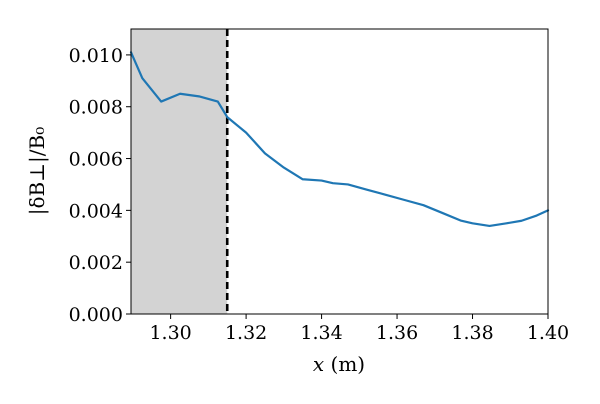 The height and width of the screenshot is (404, 600). I want to click on x-tick-label: 1.36, so click(397, 333).